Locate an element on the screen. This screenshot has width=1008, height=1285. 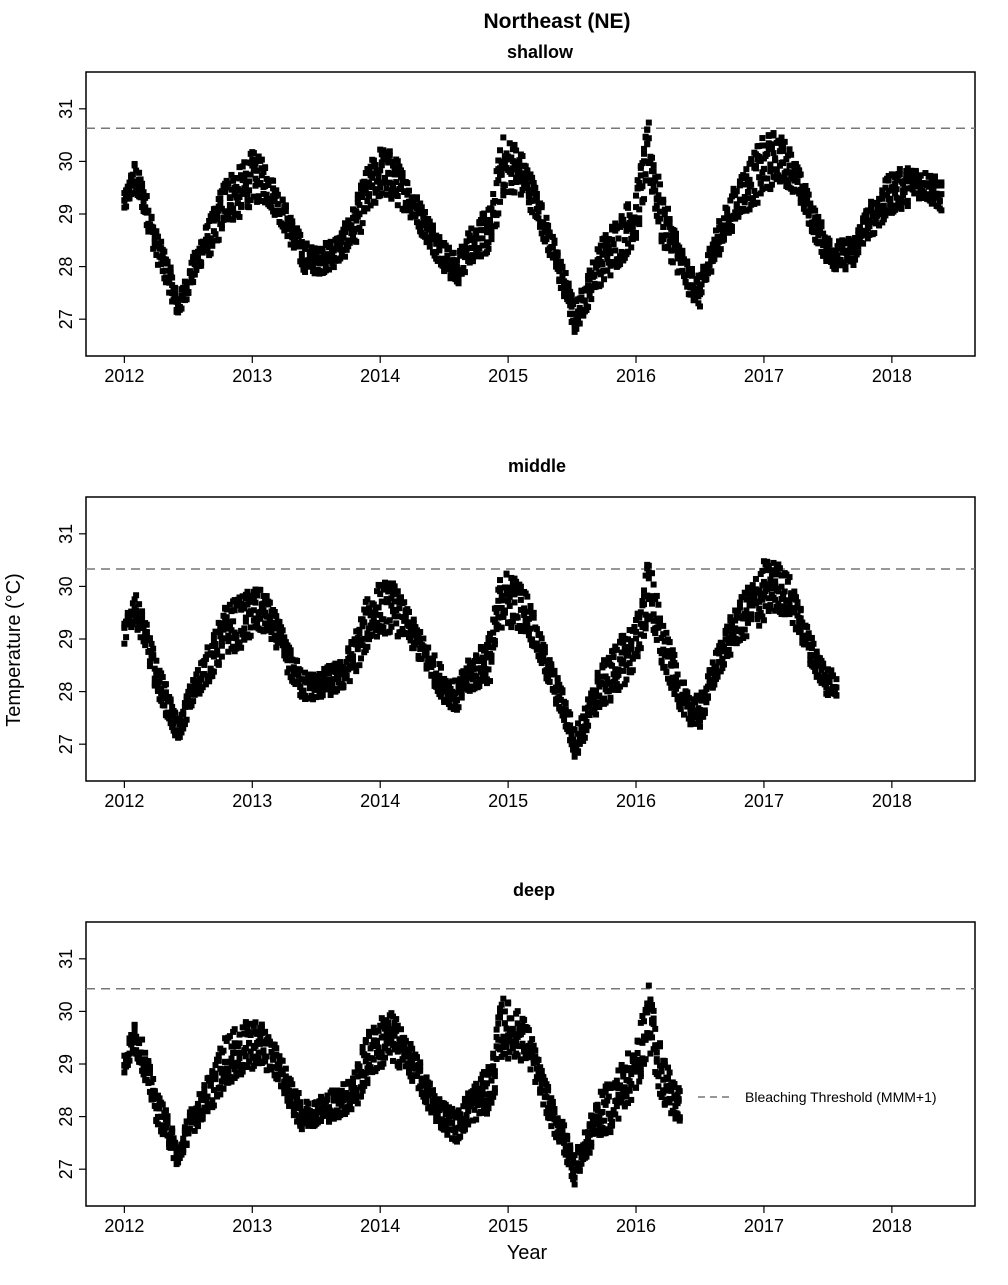
x-tick-label: 2016 is located at coordinates (636, 801).